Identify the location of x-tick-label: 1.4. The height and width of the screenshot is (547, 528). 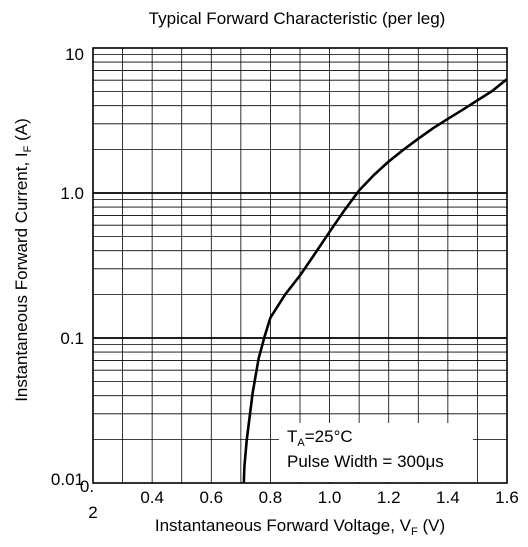
(448, 497).